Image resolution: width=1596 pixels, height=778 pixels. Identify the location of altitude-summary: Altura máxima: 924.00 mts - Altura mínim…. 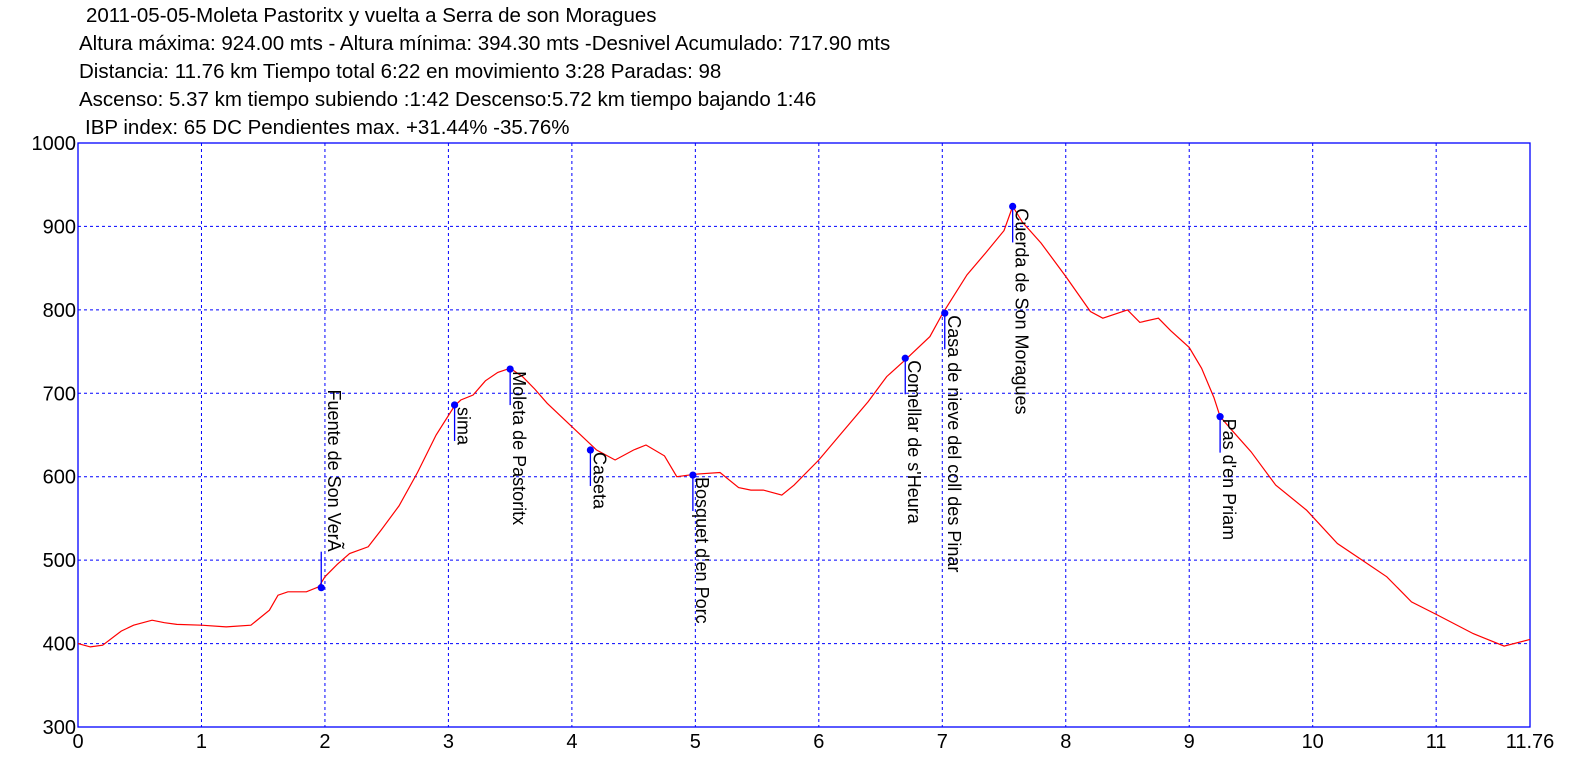
(485, 43).